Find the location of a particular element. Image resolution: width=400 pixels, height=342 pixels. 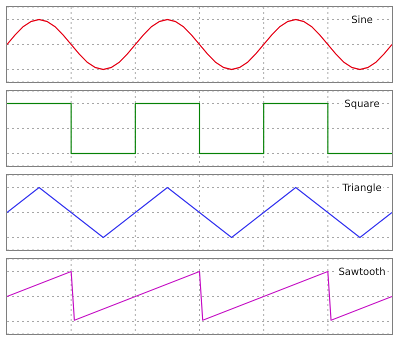

chart-title: Sawtooth is located at coordinates (362, 272).